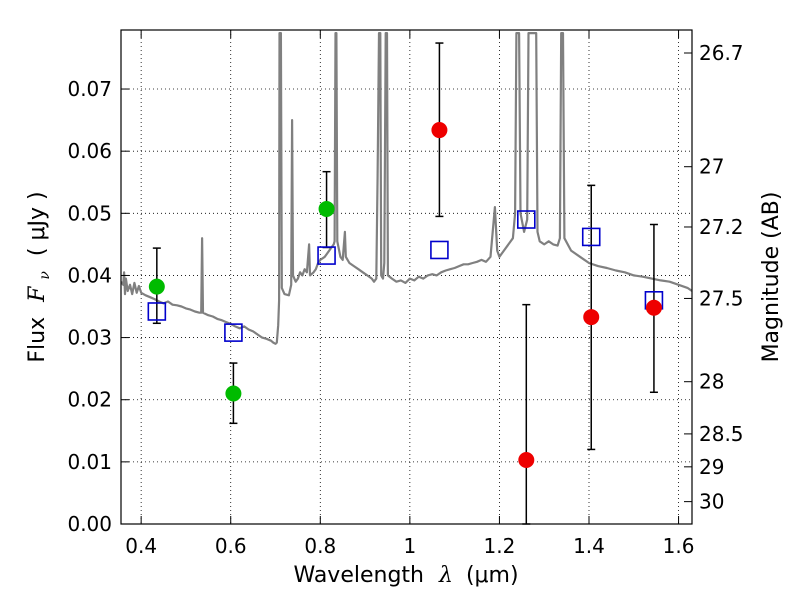 The height and width of the screenshot is (600, 800). Describe the element at coordinates (711, 502) in the screenshot. I see `magnitude-tick-label: 30` at that location.